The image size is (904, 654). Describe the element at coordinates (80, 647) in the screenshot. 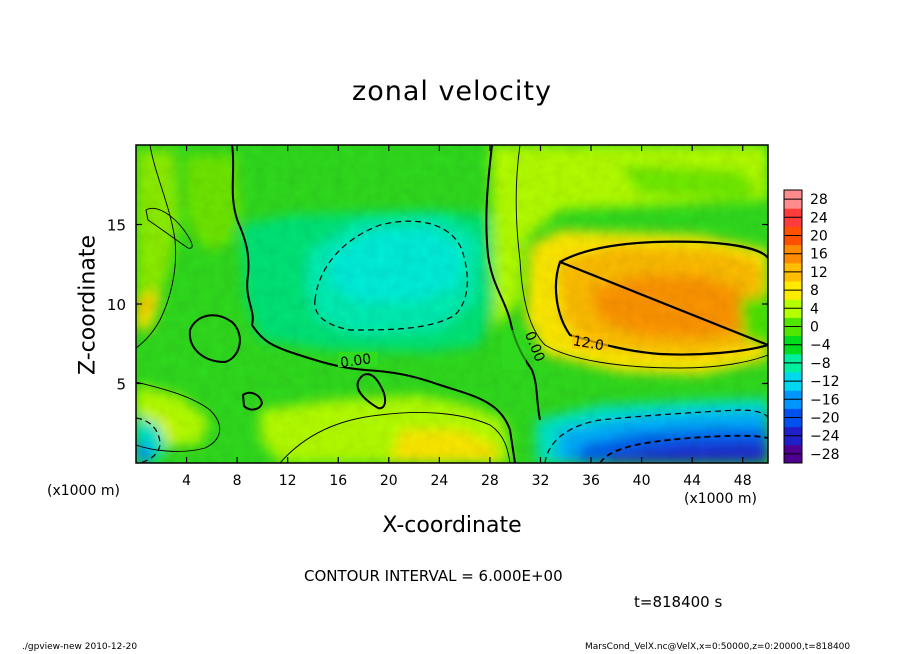

I see `footer-left: ./gpview-new 2010-12-20` at that location.